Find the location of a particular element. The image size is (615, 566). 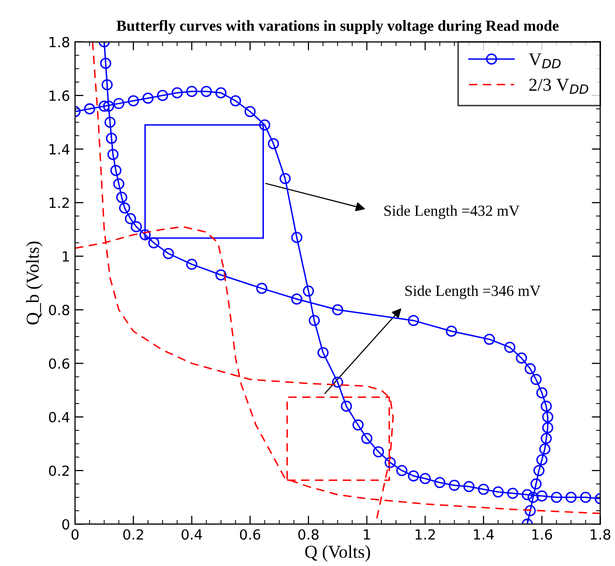

y-tick-label: 0.6 is located at coordinates (59, 363).